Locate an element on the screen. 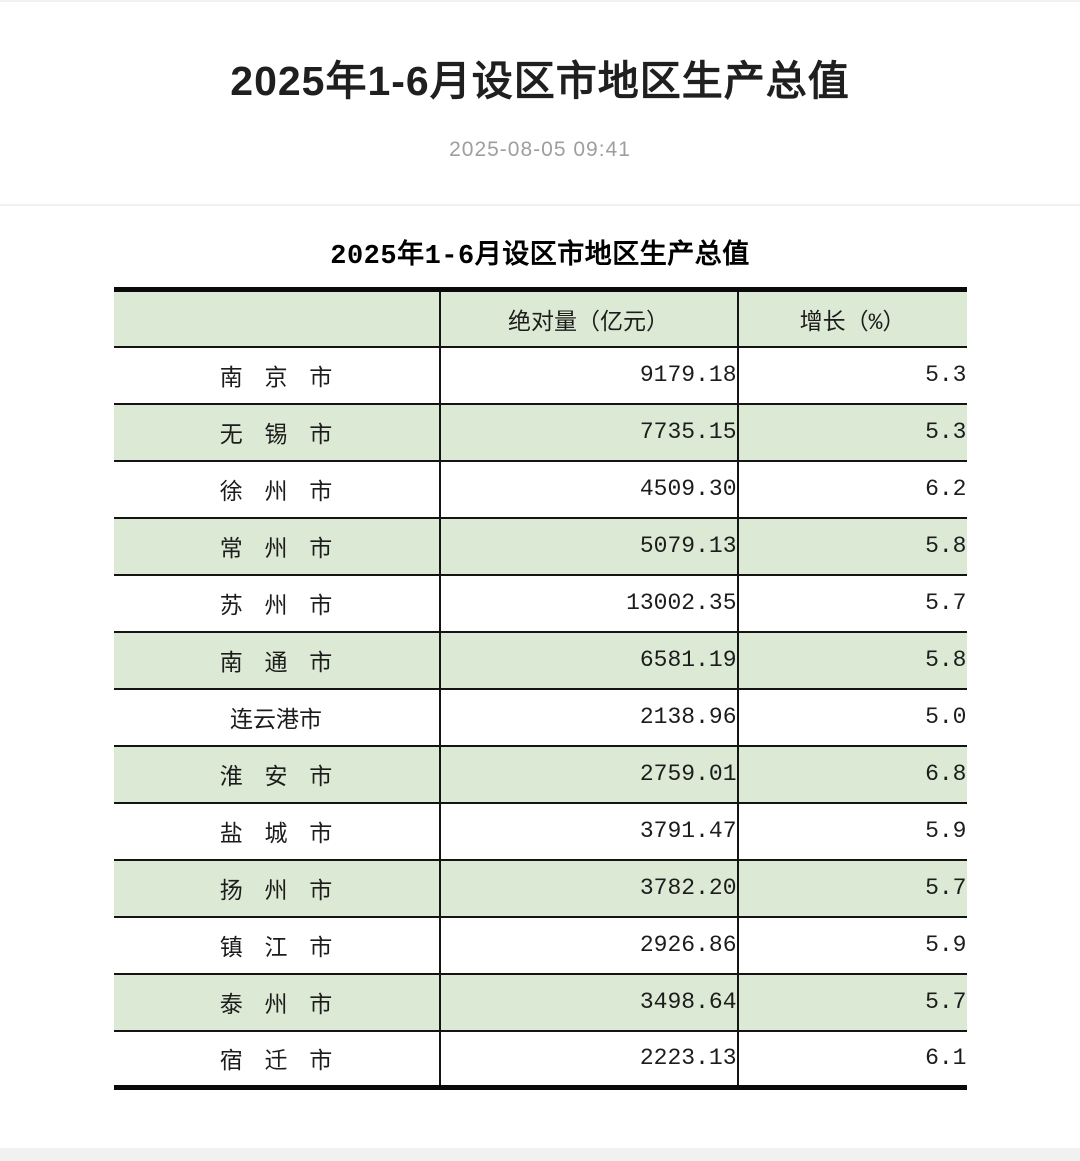 This screenshot has height=1161, width=1080. table-row: 宿 迁 市 2223.13 6.1 is located at coordinates (540, 1059).